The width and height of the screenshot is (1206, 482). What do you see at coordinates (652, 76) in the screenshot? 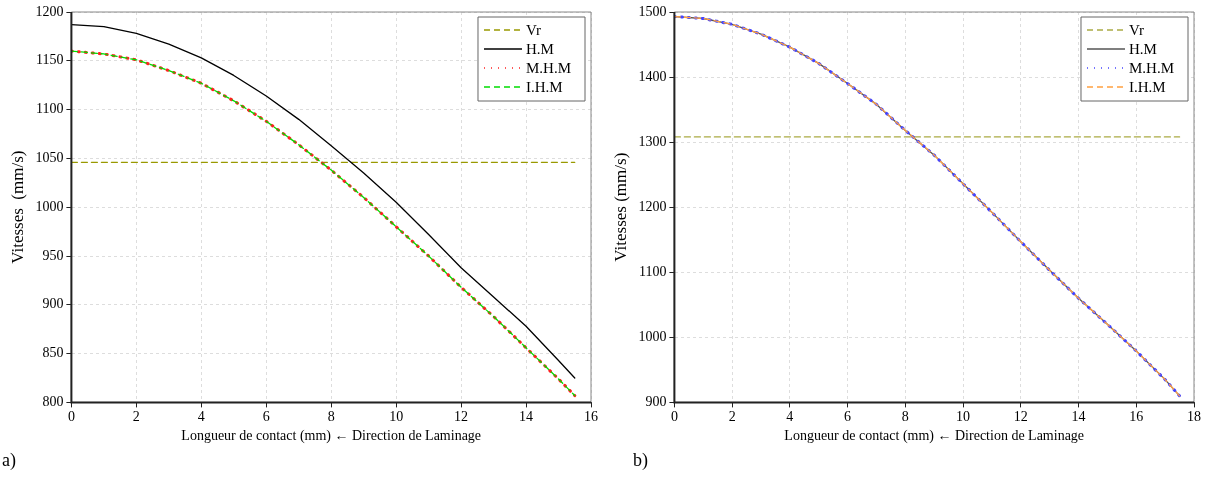
I see `y-tick-label: 1400` at bounding box center [652, 76].